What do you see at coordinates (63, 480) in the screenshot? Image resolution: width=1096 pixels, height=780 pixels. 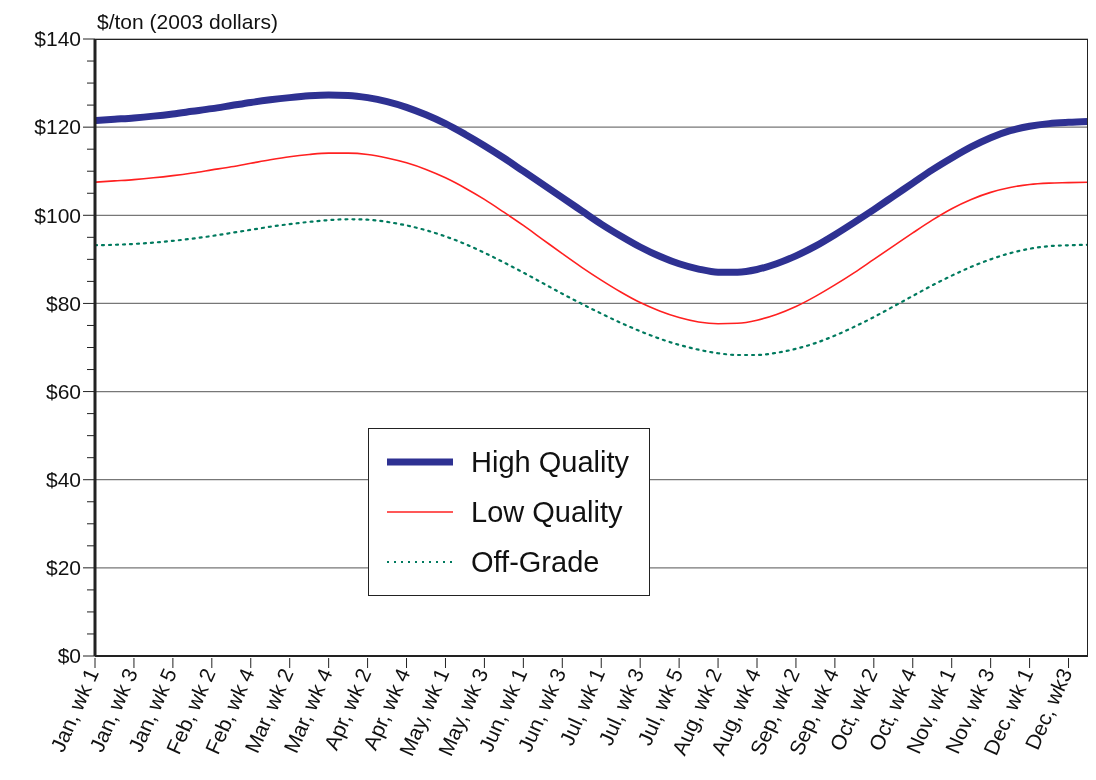 I see `y-tick-label: $40` at bounding box center [63, 480].